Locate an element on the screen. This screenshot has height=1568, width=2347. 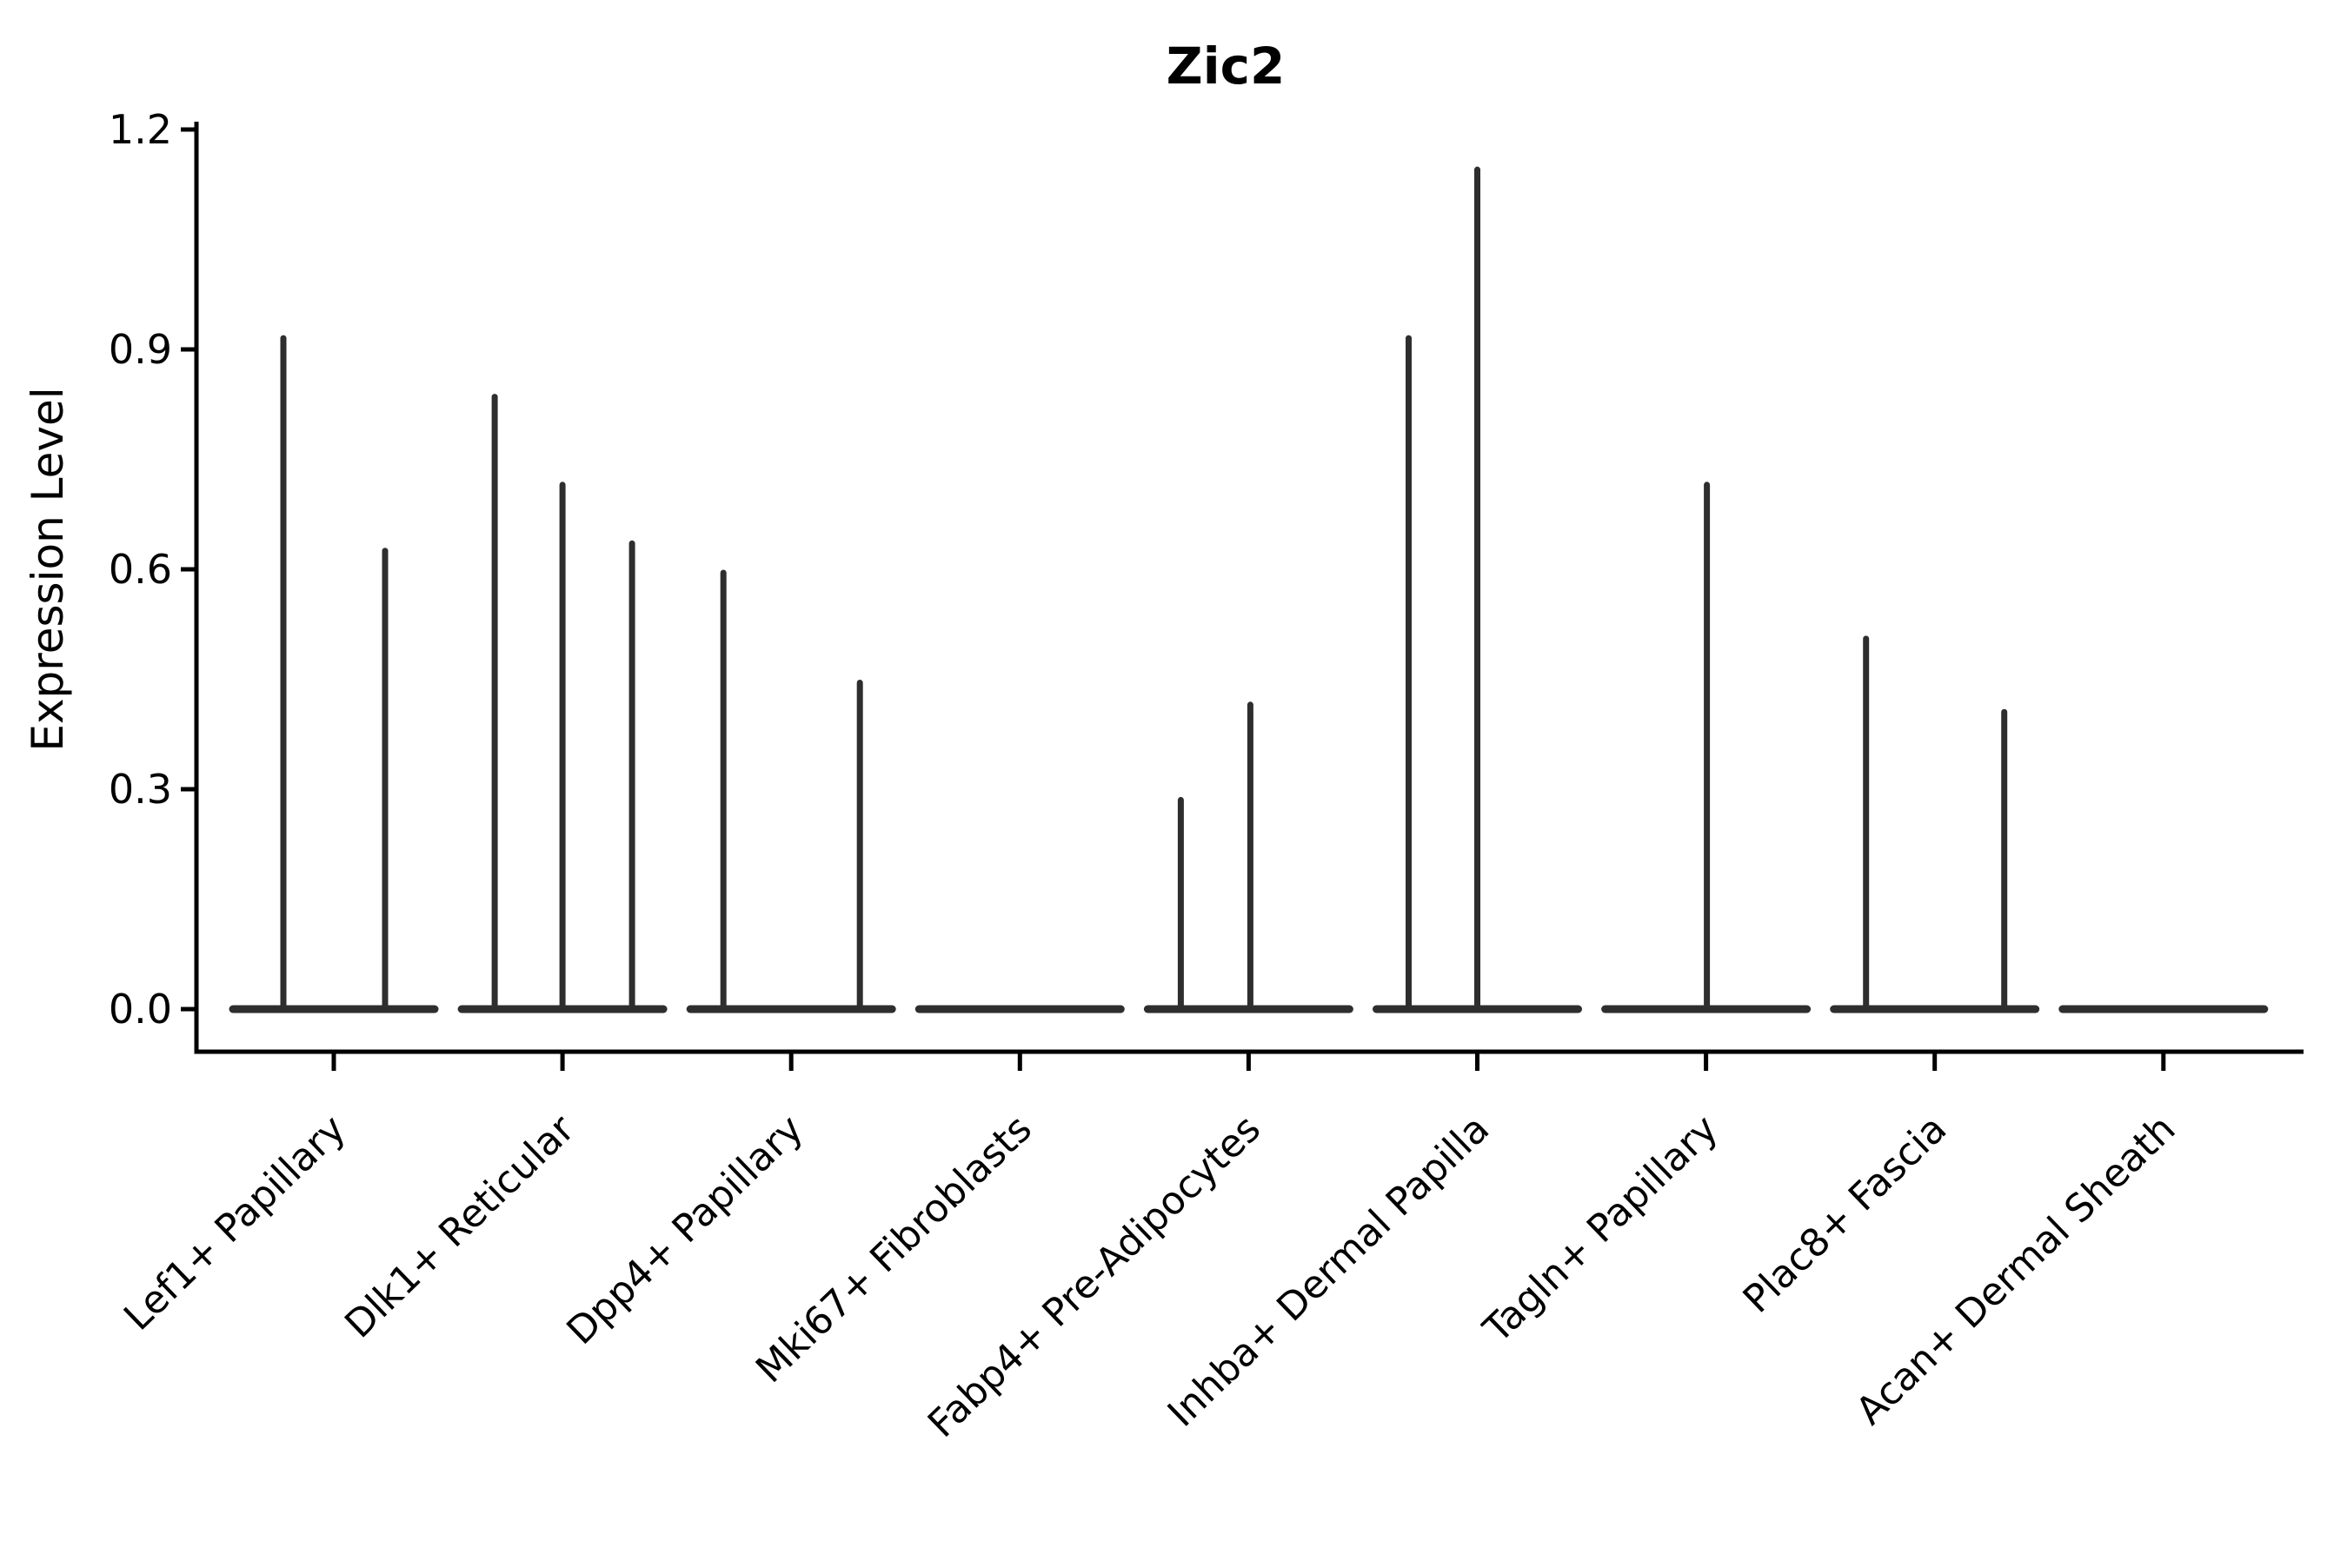
y-tick-label: 0.9 is located at coordinates (141, 349).